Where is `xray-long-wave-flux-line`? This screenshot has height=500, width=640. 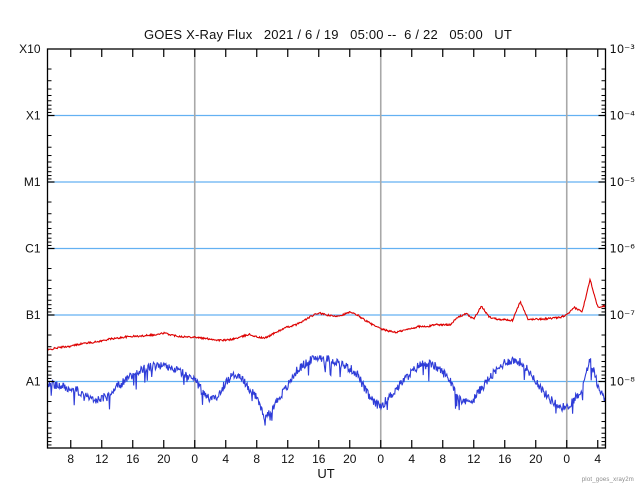 xray-long-wave-flux-line is located at coordinates (326, 314).